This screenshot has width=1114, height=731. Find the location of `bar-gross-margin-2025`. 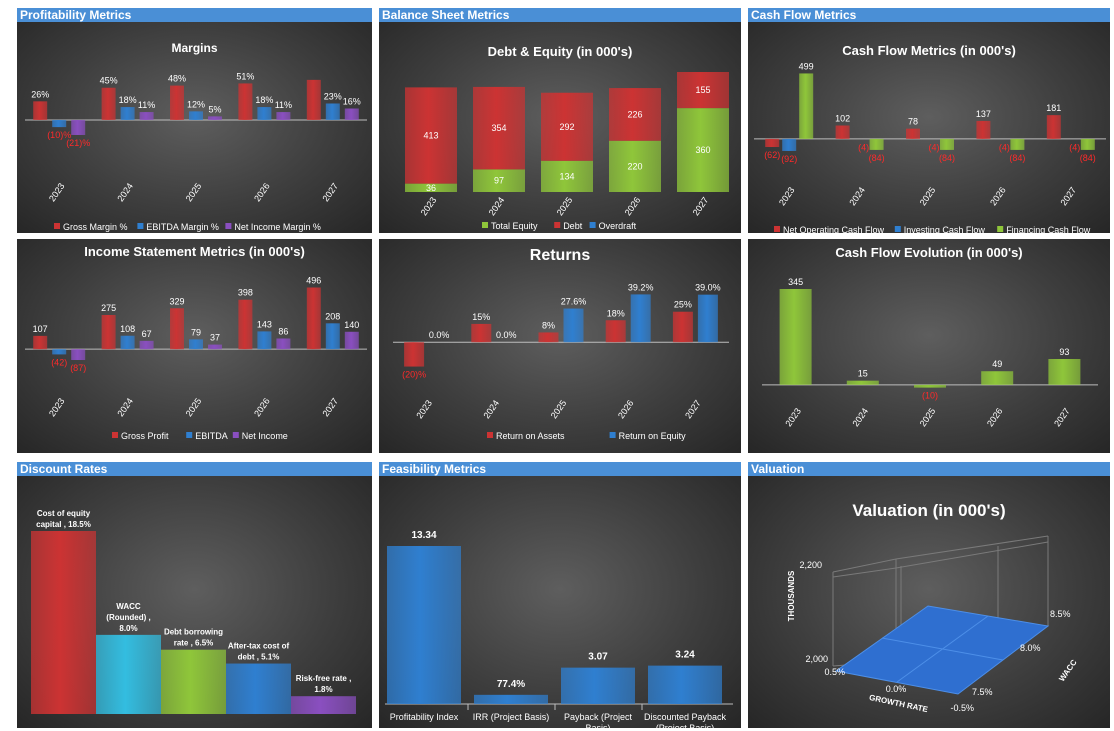

bar-gross-margin-2025 is located at coordinates (177, 102).